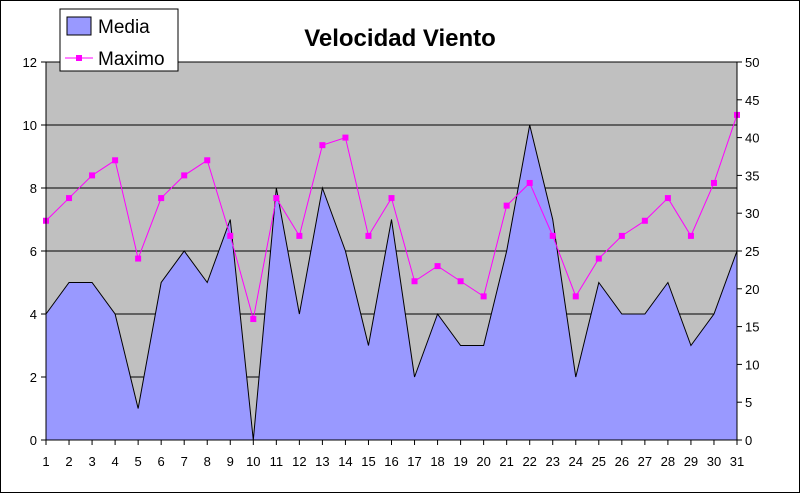  I want to click on x-tick-label: 13, so click(322, 461).